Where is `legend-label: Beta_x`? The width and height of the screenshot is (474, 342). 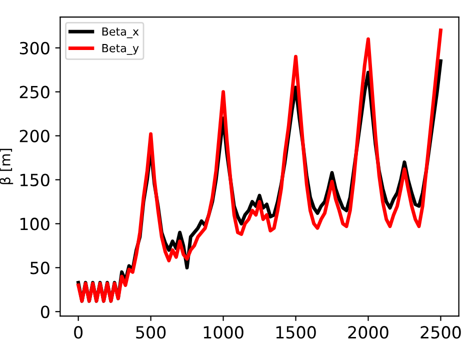
legend-label: Beta_x is located at coordinates (120, 32).